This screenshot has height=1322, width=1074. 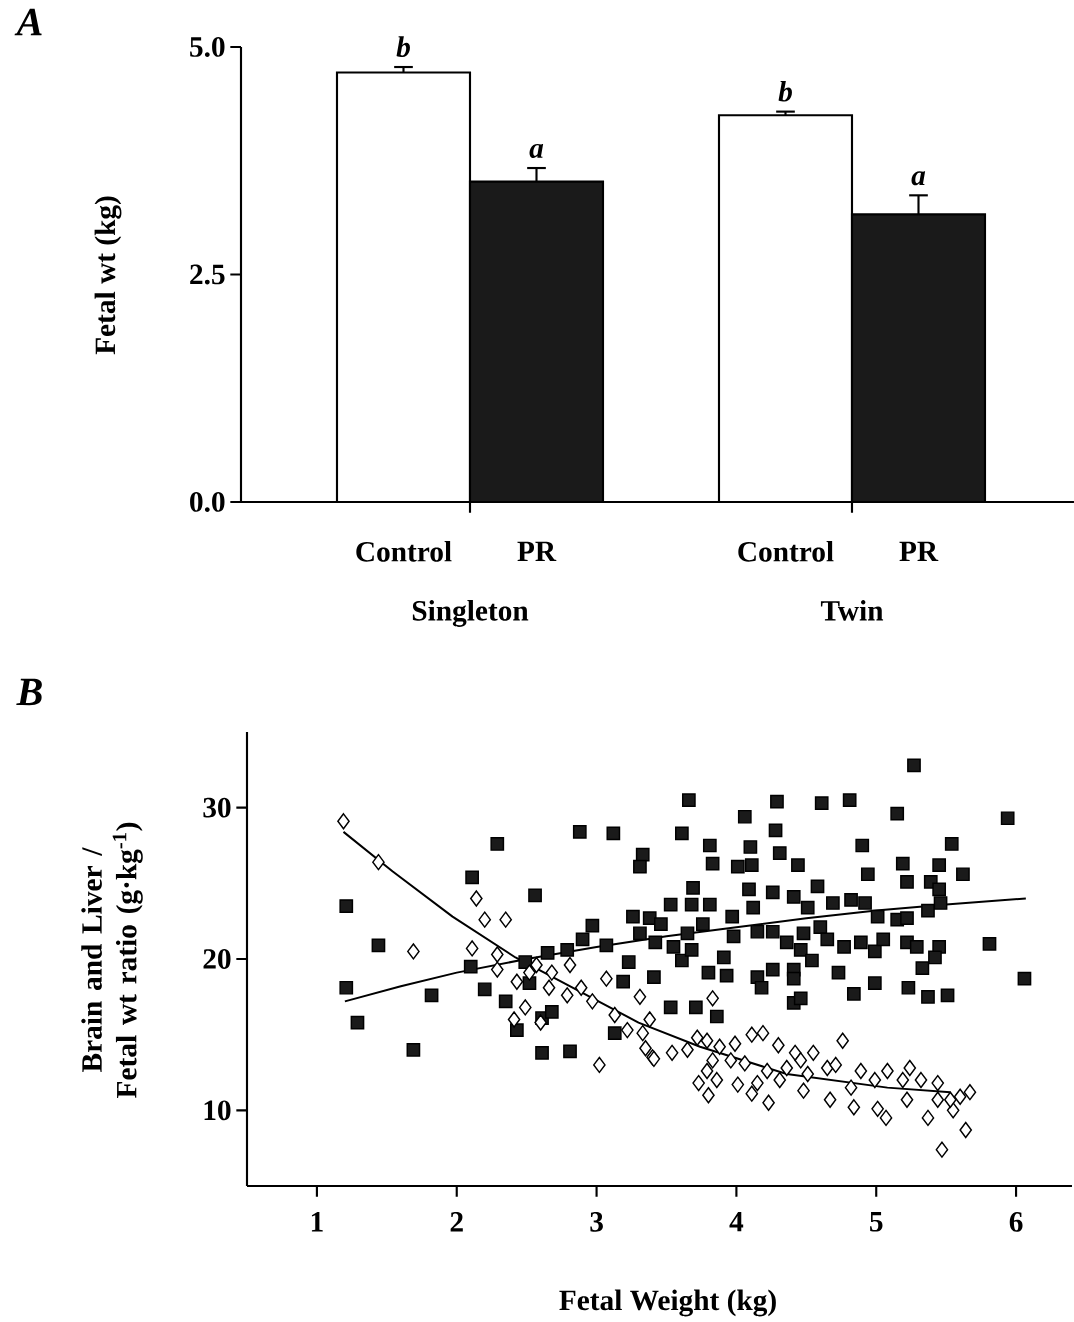 What do you see at coordinates (470, 613) in the screenshot?
I see `x-tick-label: Singleton` at bounding box center [470, 613].